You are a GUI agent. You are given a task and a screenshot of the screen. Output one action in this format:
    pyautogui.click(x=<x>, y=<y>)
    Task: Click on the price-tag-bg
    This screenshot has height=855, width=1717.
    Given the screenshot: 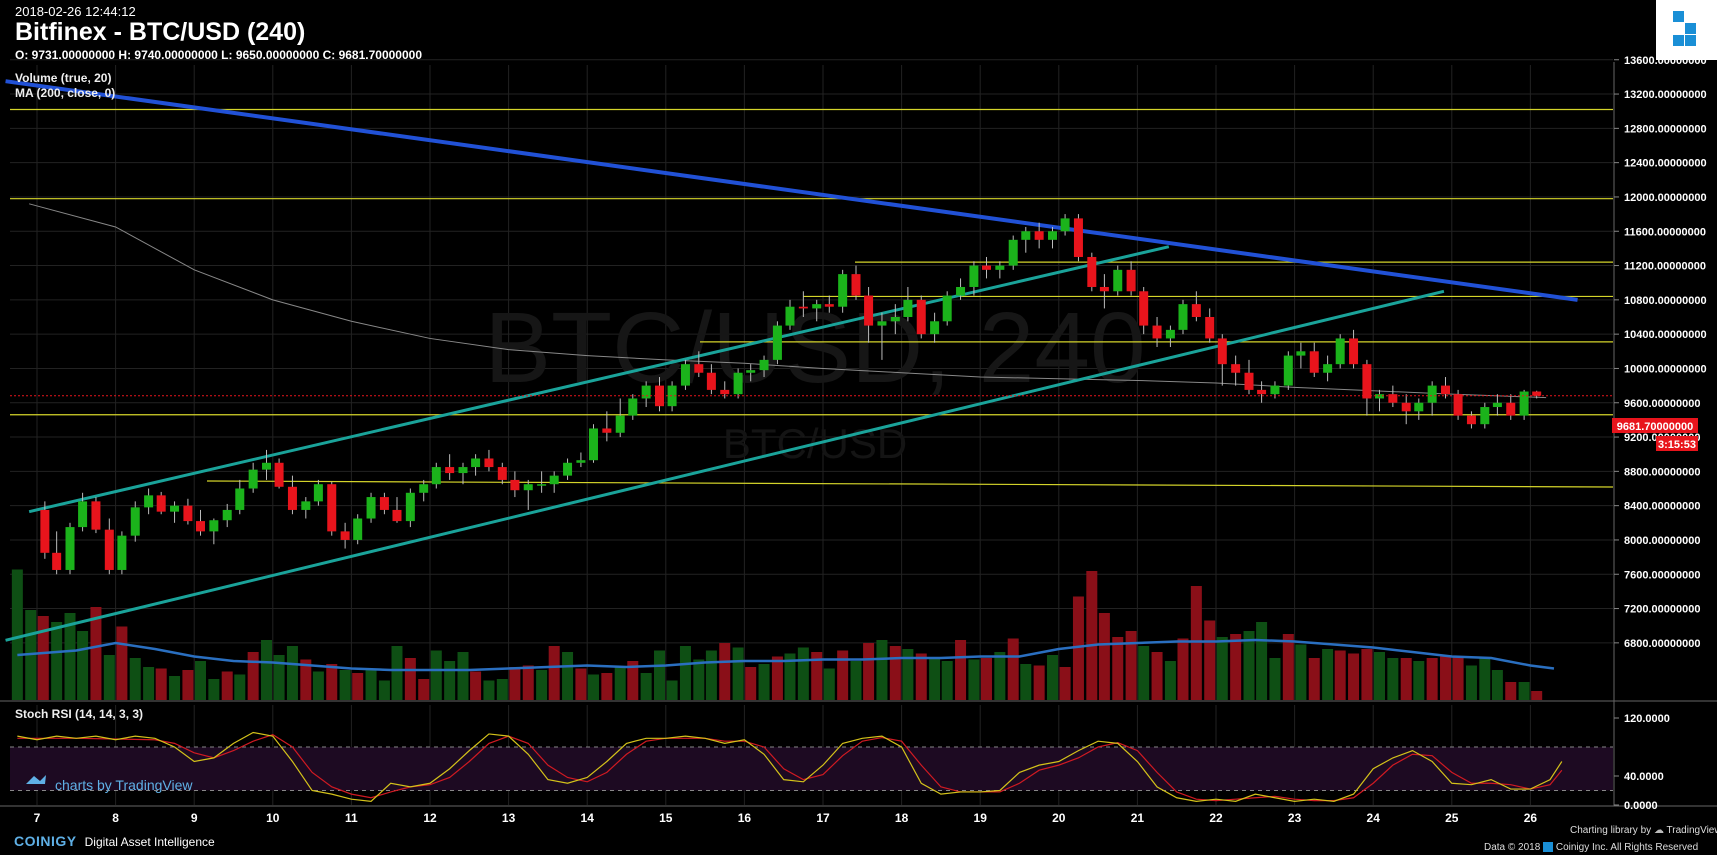 What is the action you would take?
    pyautogui.click(x=1655, y=425)
    